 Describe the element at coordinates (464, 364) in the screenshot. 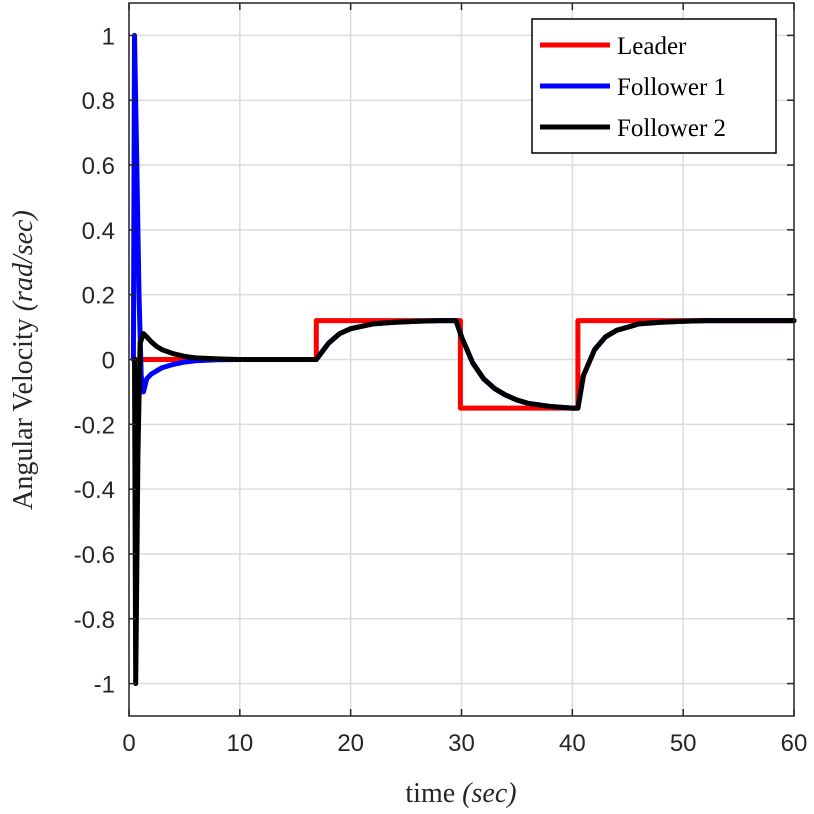

I see `series-line-leader` at that location.